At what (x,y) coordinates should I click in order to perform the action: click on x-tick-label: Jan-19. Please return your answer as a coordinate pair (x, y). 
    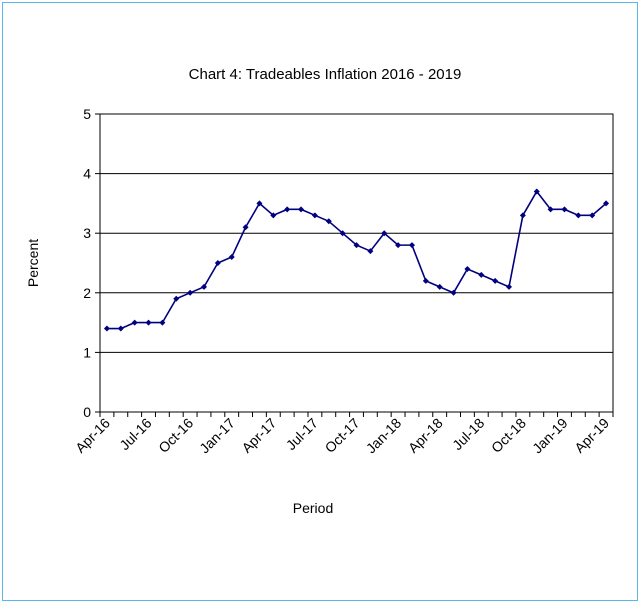
    Looking at the image, I should click on (550, 436).